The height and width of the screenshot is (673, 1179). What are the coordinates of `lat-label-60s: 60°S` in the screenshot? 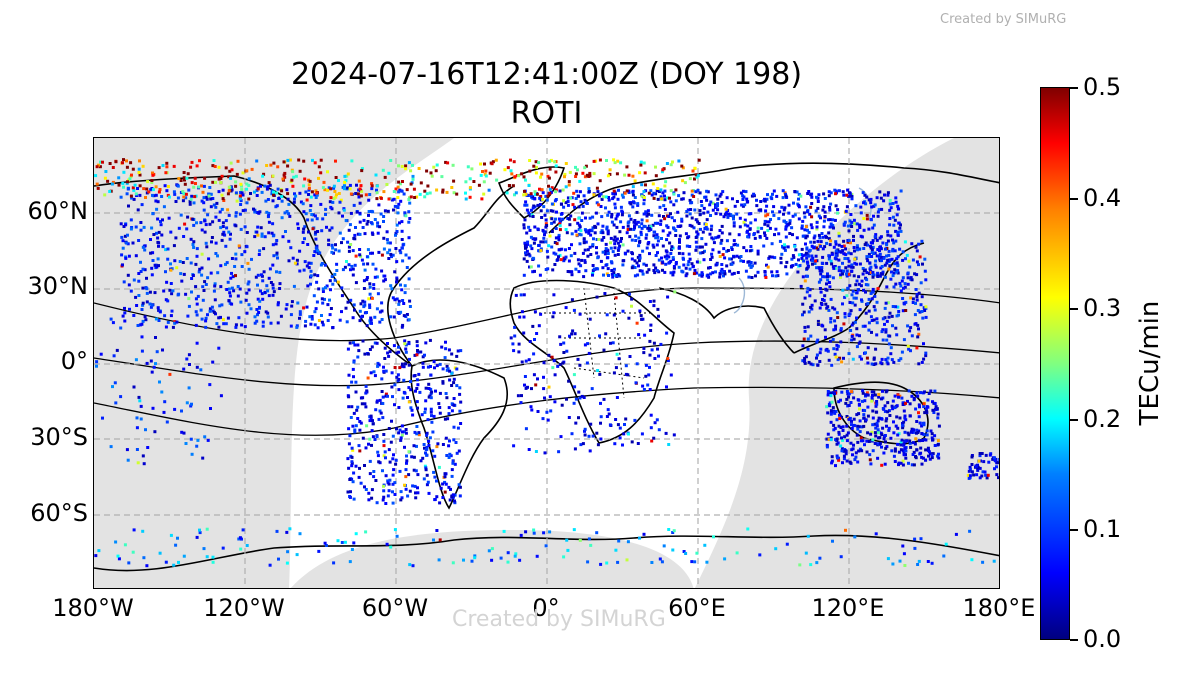 It's located at (59, 513).